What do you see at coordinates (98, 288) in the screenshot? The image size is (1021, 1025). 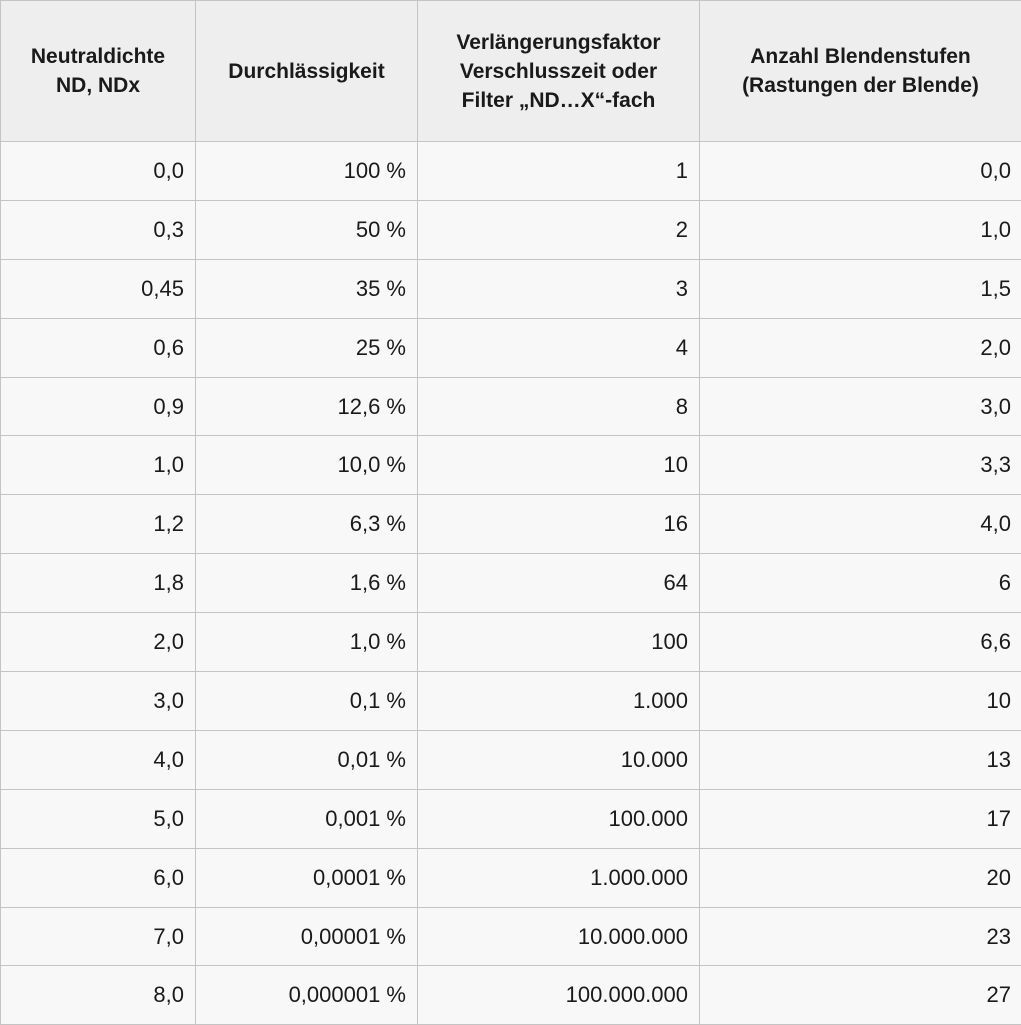 I see `cell-neutral-density: 0,45` at bounding box center [98, 288].